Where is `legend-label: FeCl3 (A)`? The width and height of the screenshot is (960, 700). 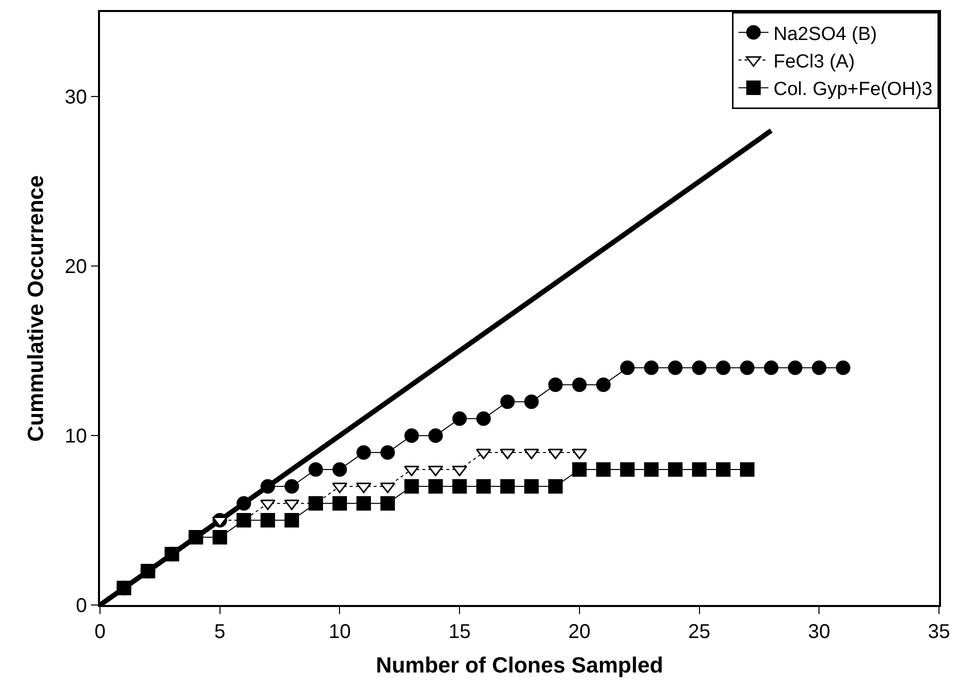
legend-label: FeCl3 (A) is located at coordinates (814, 61).